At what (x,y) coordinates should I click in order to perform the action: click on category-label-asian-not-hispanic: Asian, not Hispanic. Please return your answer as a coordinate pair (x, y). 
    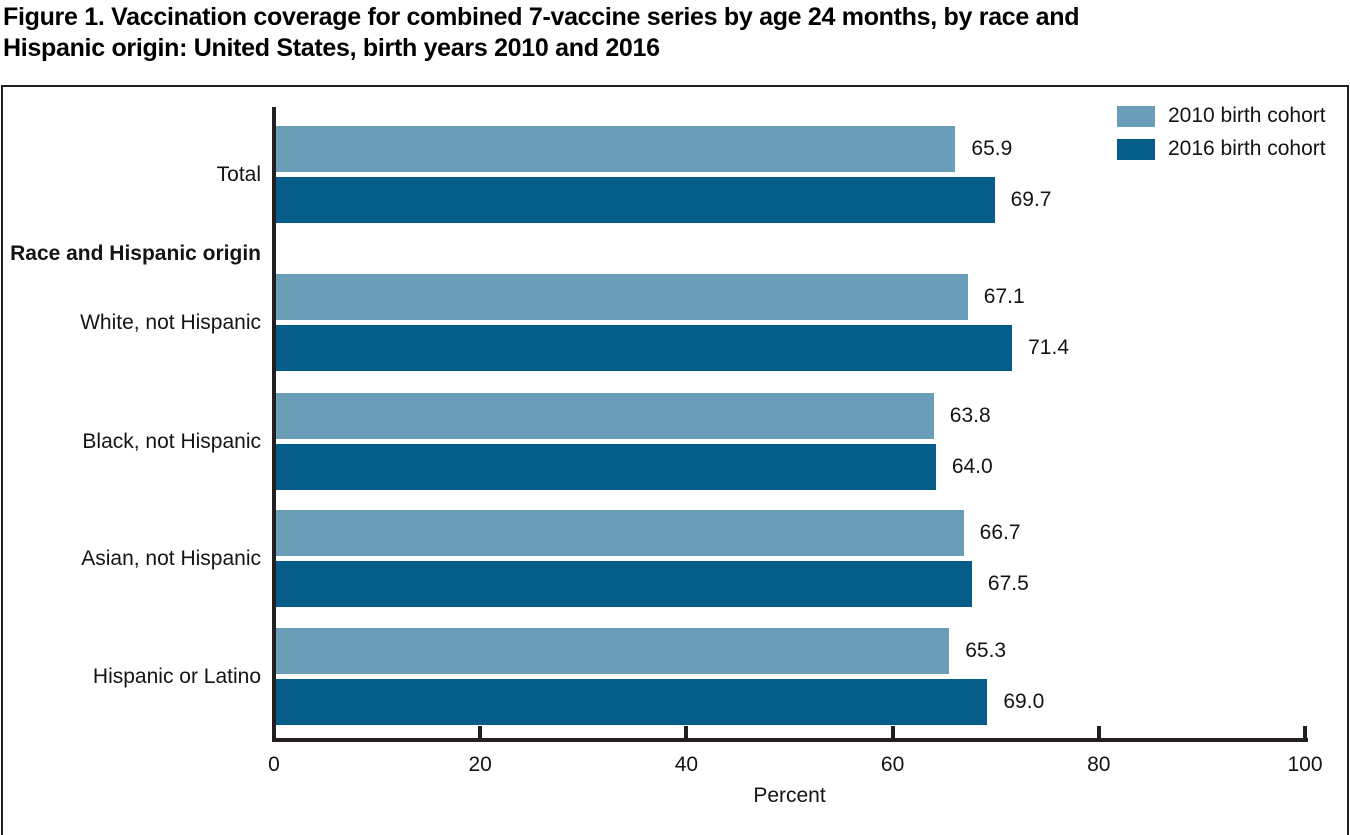
    Looking at the image, I should click on (171, 558).